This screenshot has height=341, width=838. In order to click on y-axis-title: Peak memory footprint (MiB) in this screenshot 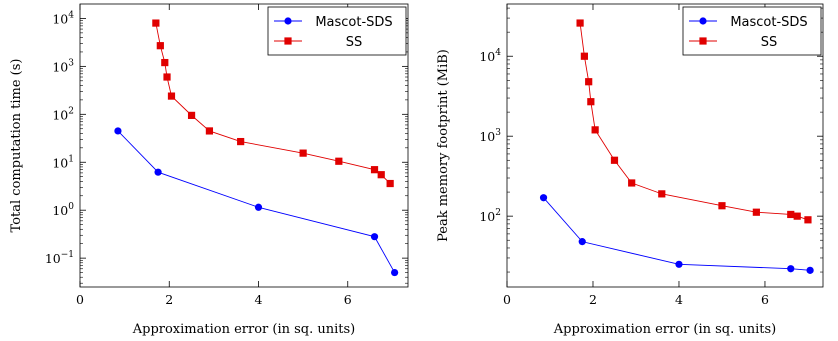, I will do `click(443, 145)`.